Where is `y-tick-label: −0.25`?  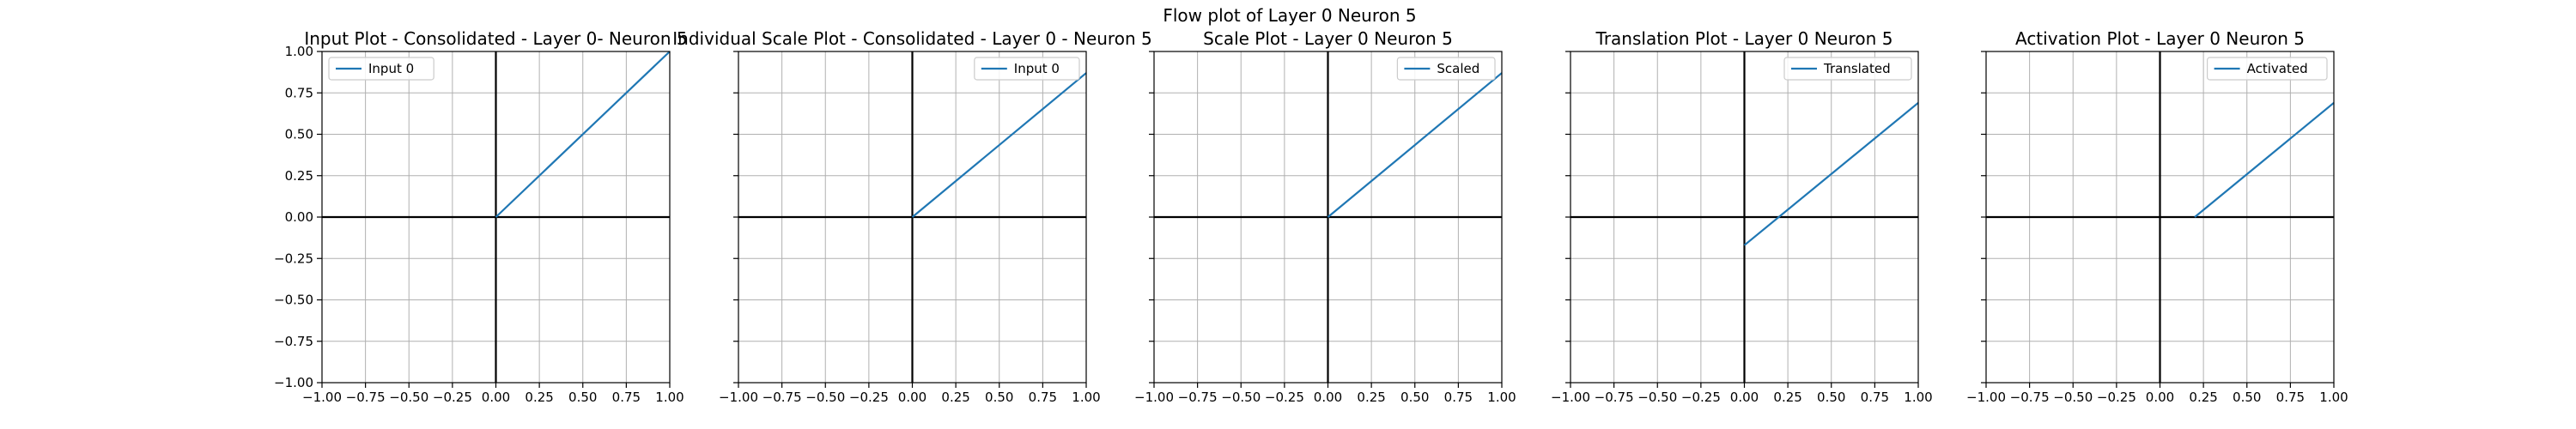
y-tick-label: −0.25 is located at coordinates (293, 258).